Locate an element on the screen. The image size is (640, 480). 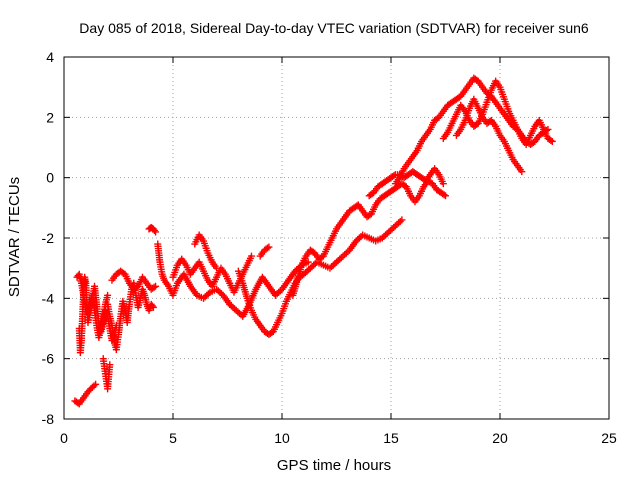
x-tick-label: 20 is located at coordinates (500, 438).